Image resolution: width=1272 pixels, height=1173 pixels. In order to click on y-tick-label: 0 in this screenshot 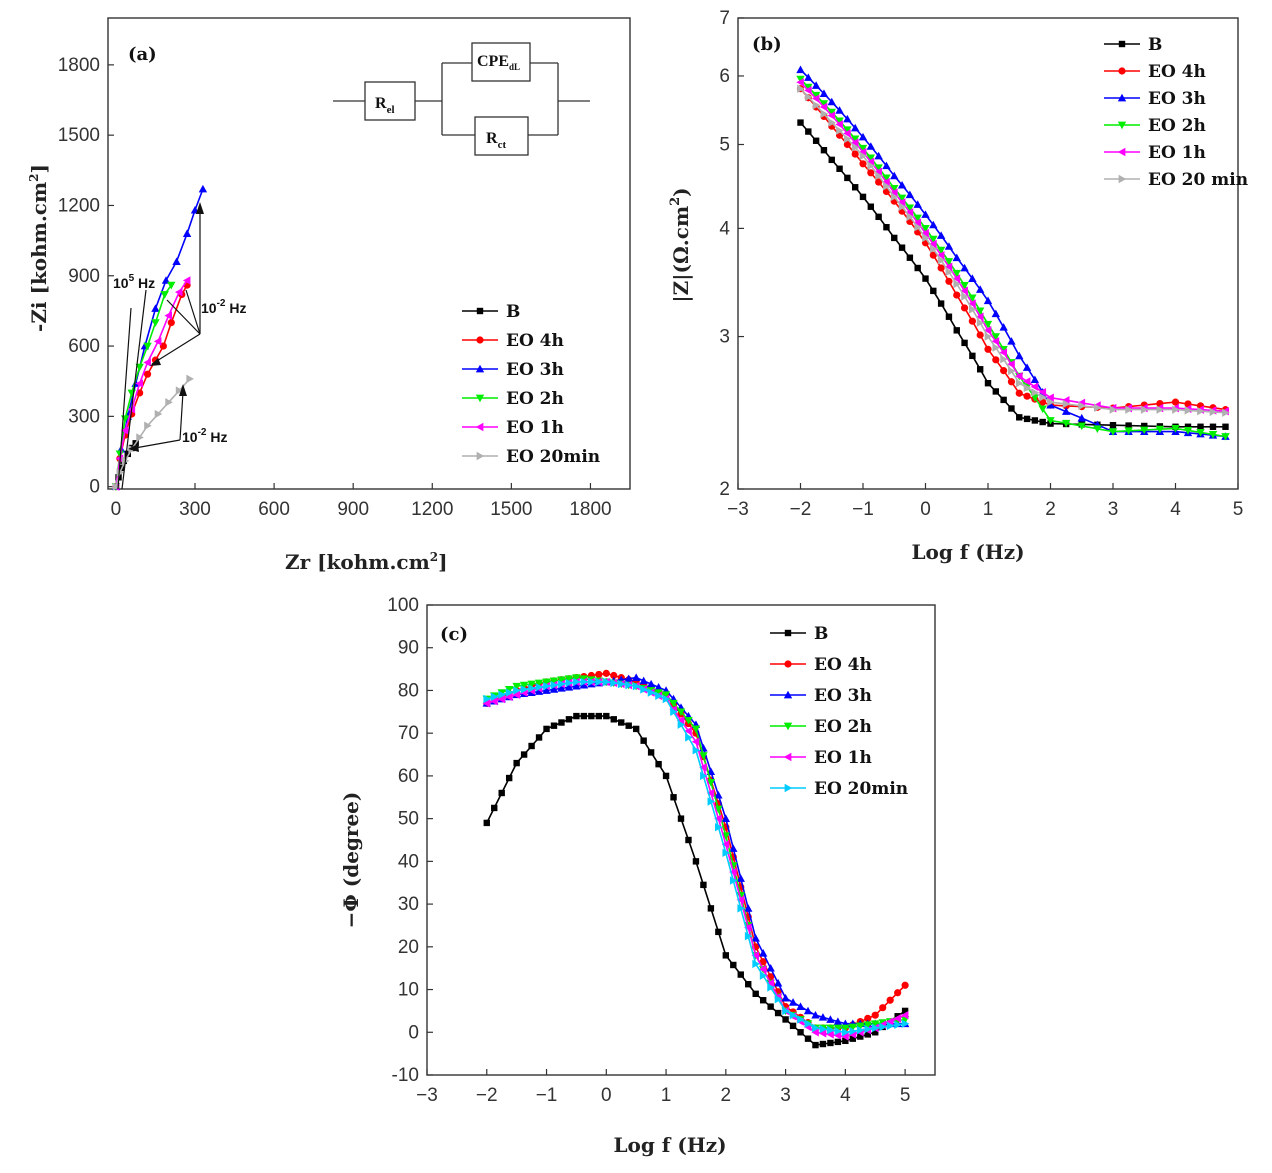, I will do `click(94, 487)`.